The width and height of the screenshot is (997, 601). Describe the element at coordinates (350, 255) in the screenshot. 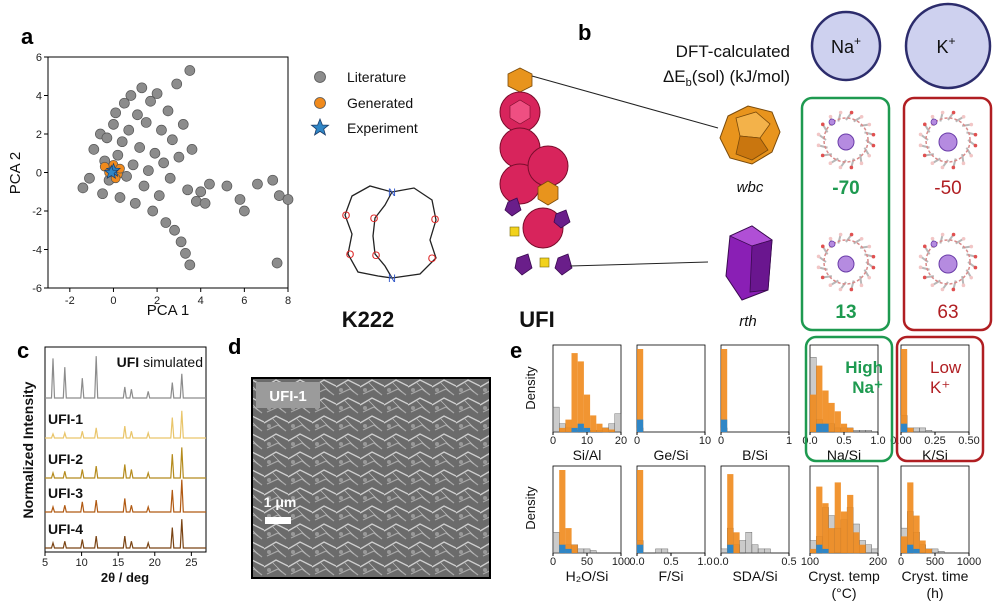

I see `k222-o-2: O` at that location.